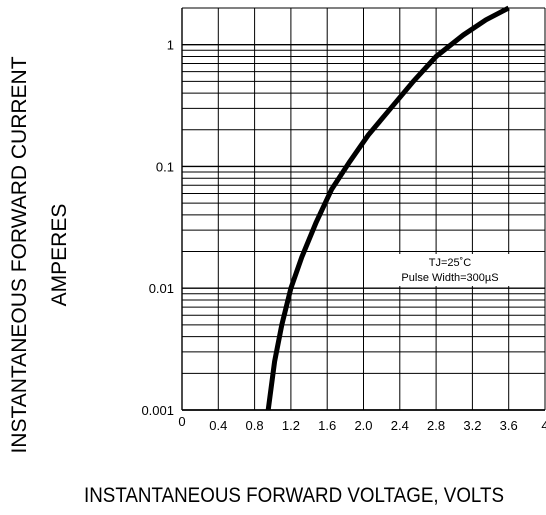 This screenshot has height=515, width=546. What do you see at coordinates (170, 45) in the screenshot?
I see `y-tick-label: 1` at bounding box center [170, 45].